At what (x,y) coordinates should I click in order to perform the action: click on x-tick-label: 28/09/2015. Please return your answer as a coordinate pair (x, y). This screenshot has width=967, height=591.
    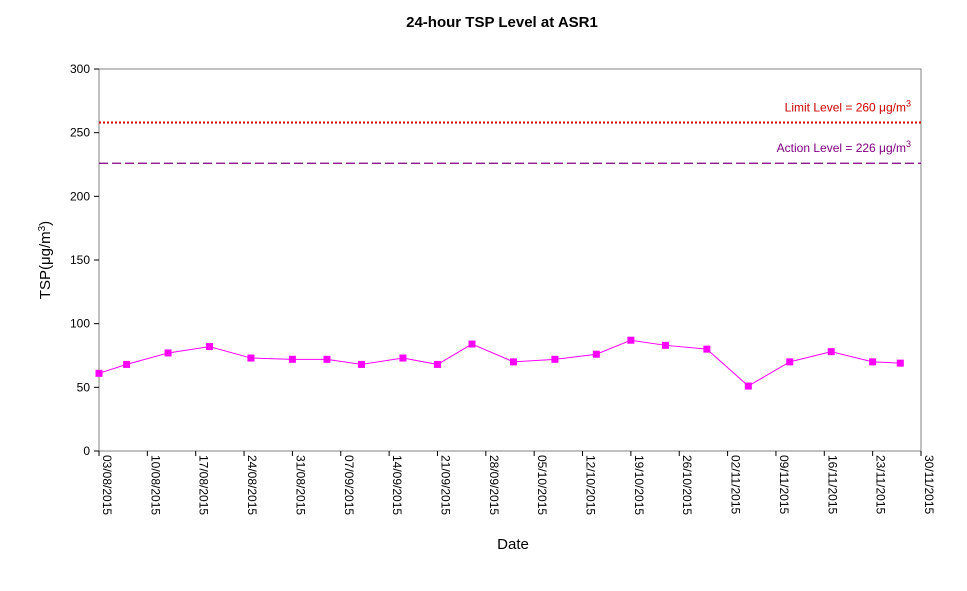
    Looking at the image, I should click on (494, 485).